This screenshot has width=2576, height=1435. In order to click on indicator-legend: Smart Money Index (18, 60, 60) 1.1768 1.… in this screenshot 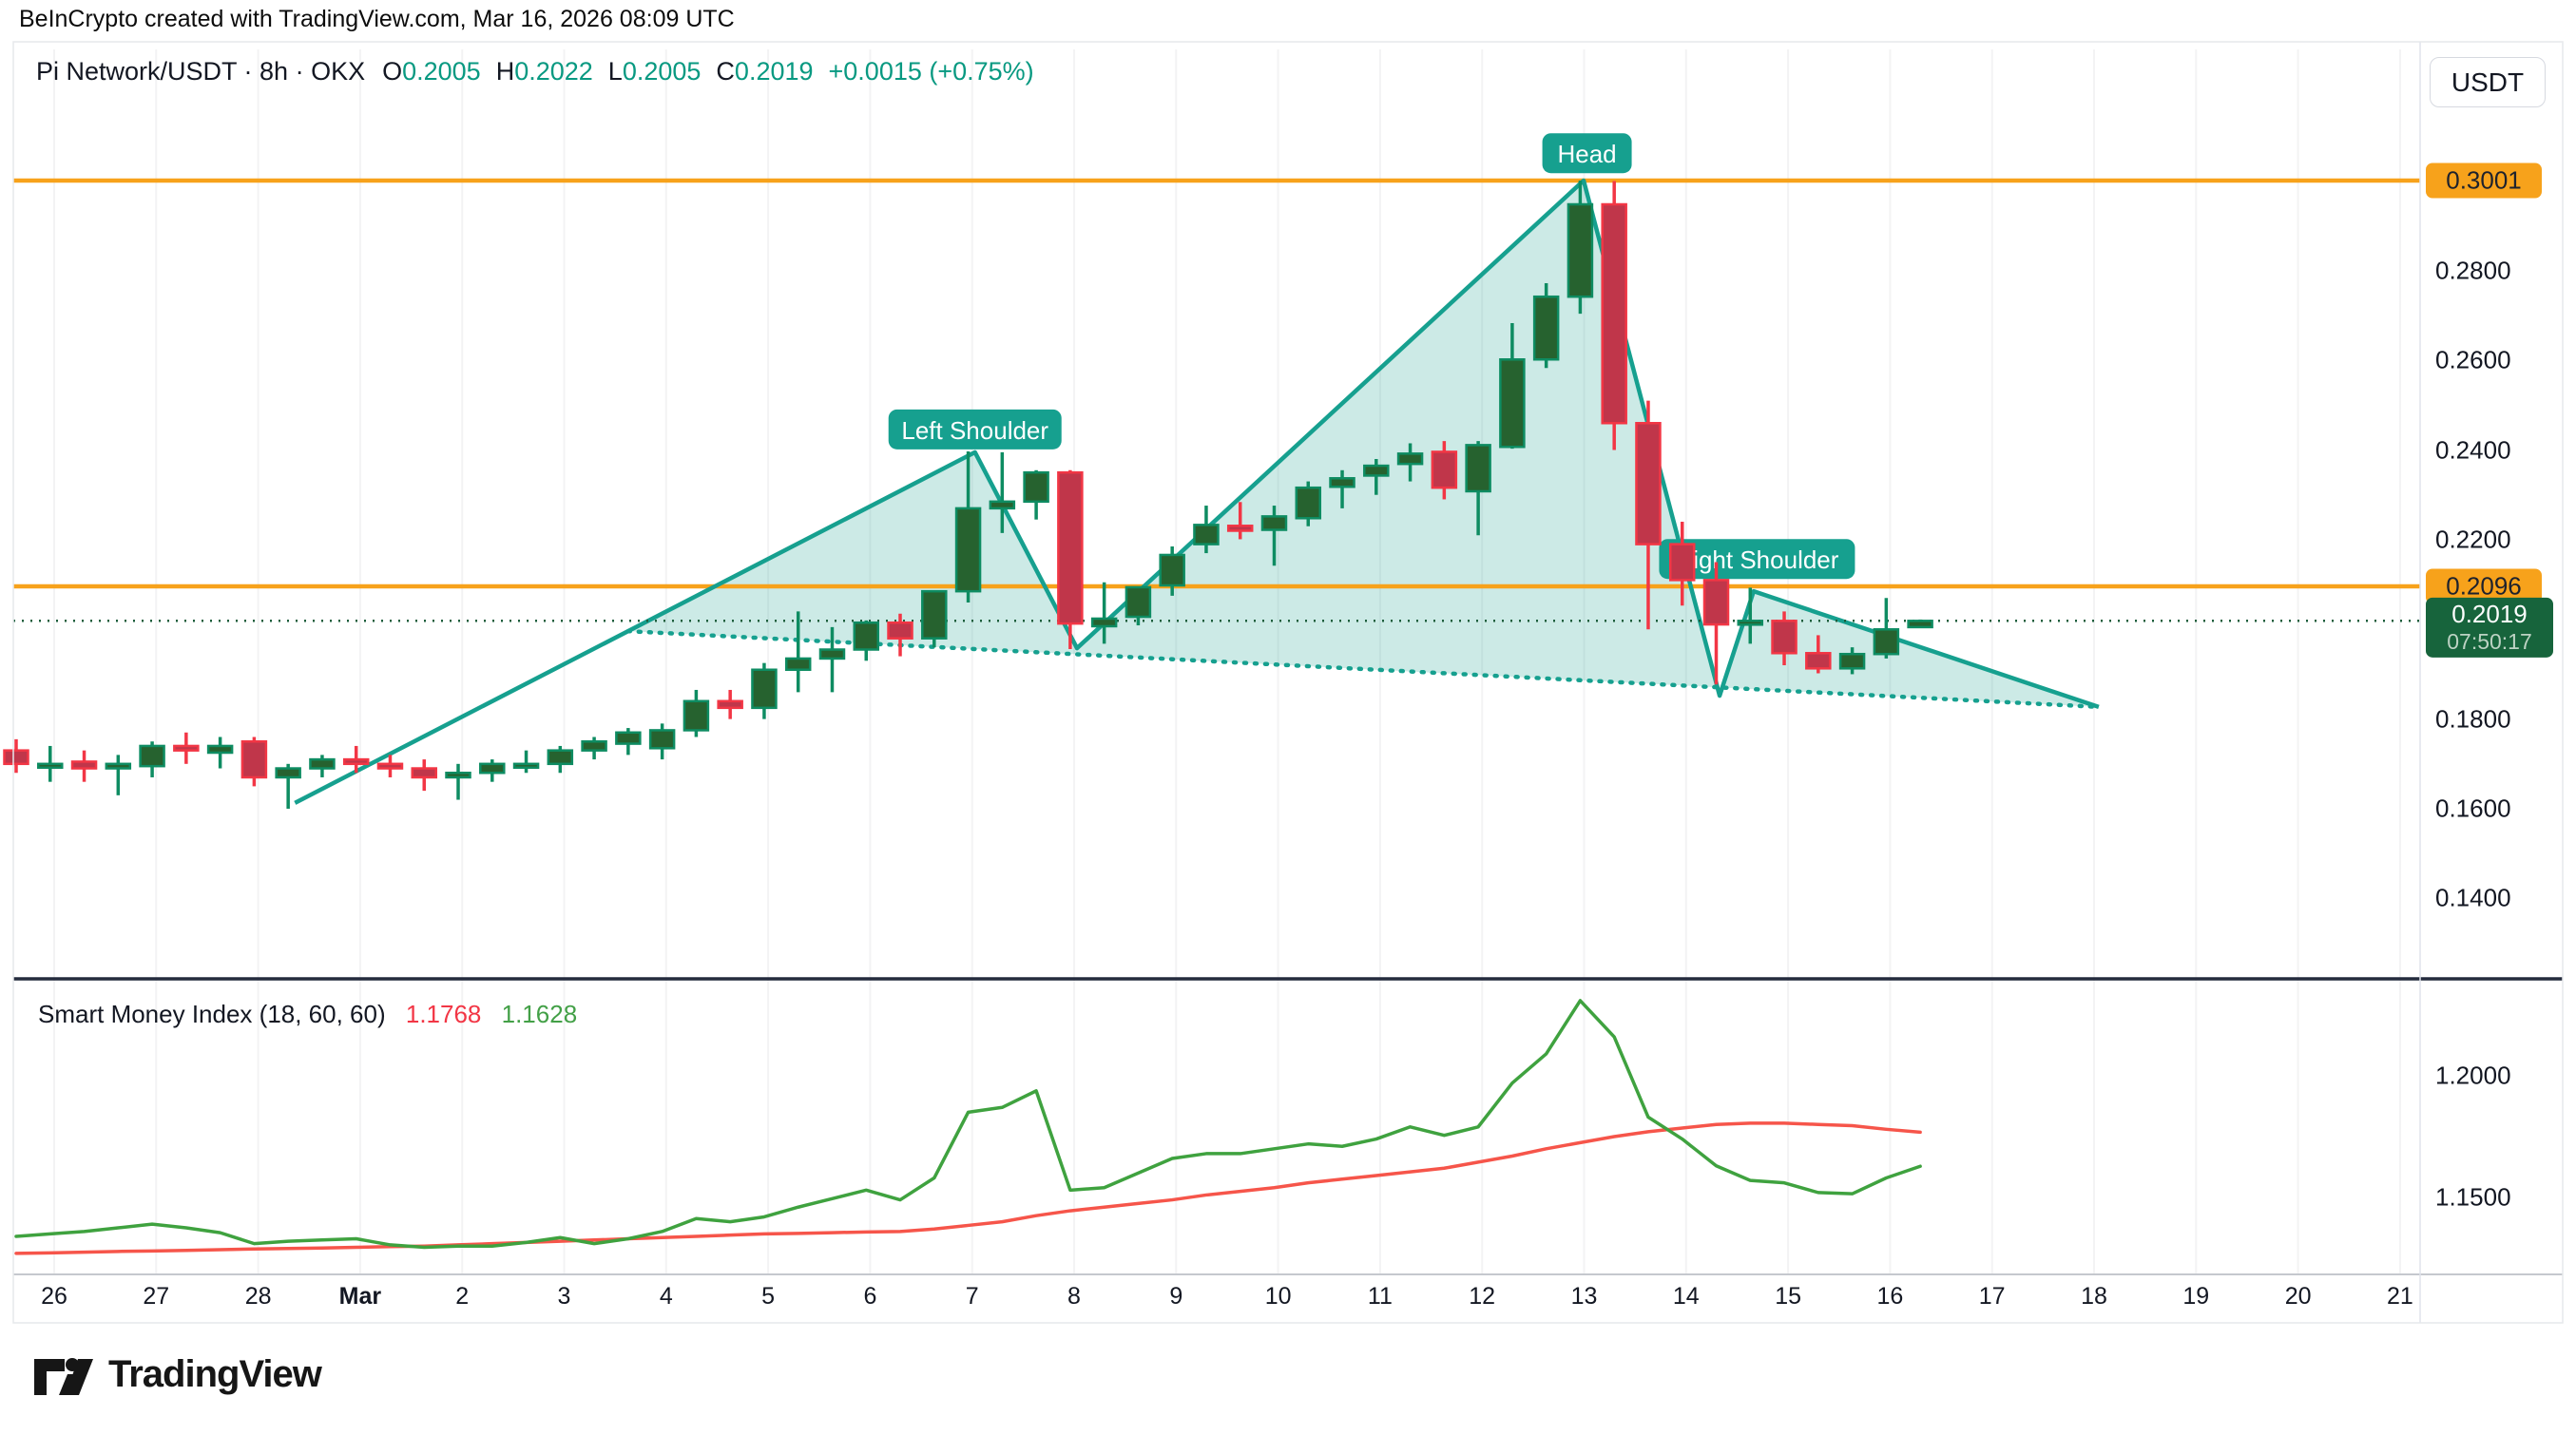, I will do `click(308, 1014)`.